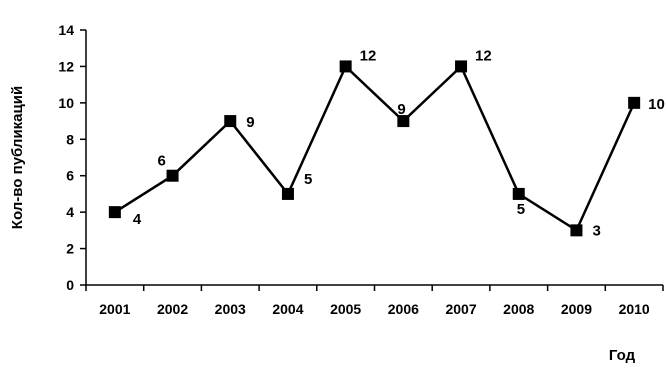 This screenshot has width=667, height=371. Describe the element at coordinates (17, 157) in the screenshot. I see `y-axis-title: Кол-во публикаций` at that location.